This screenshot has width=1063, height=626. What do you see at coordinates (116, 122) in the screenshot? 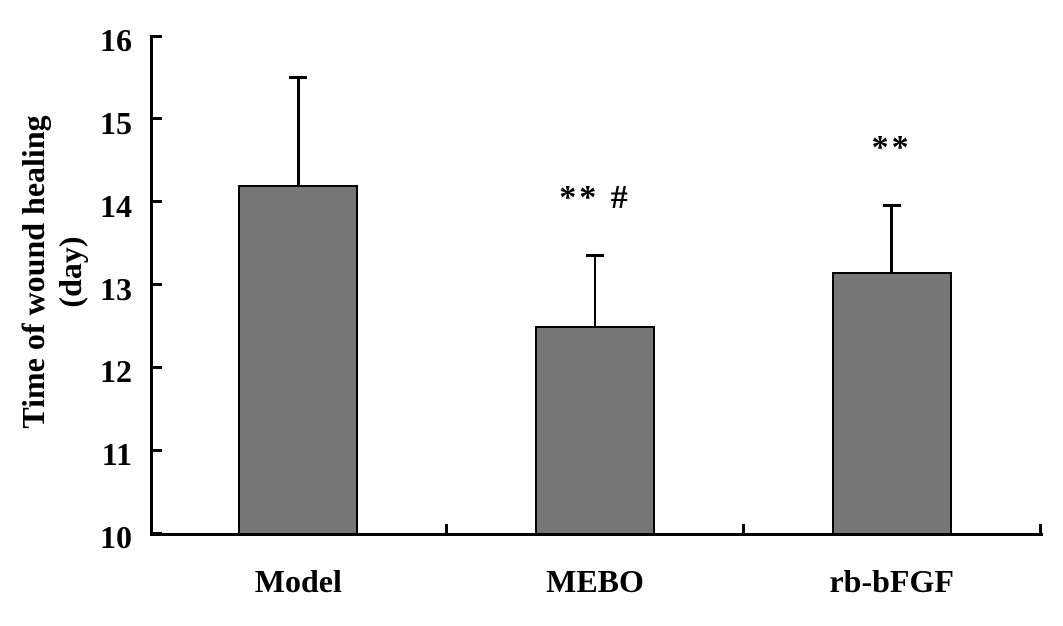
I see `y-axis-tick-label: 15` at bounding box center [116, 122].